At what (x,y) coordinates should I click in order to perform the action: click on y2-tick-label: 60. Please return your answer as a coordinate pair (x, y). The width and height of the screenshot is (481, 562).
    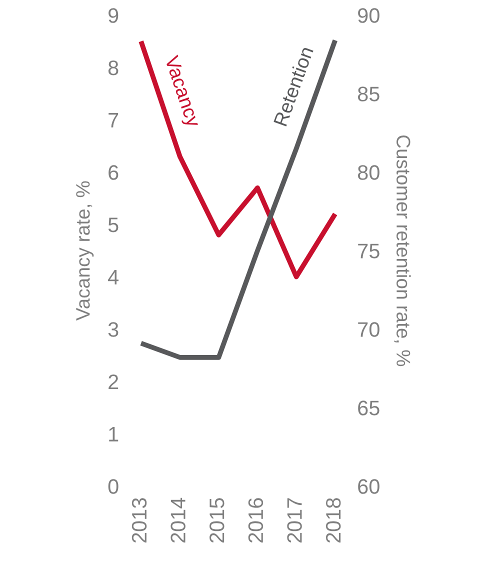
    Looking at the image, I should click on (369, 486).